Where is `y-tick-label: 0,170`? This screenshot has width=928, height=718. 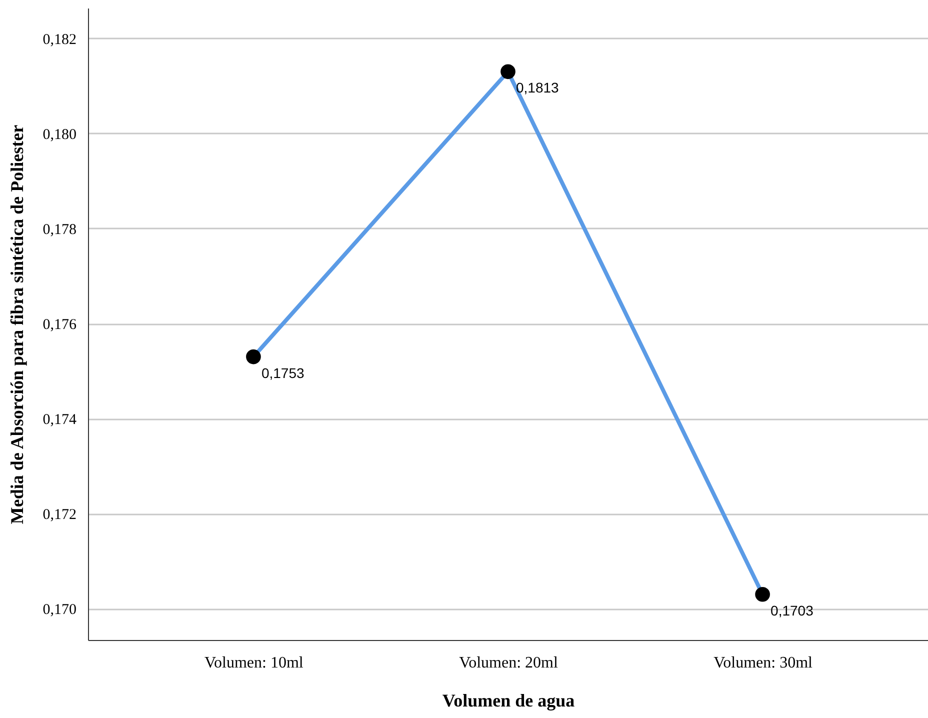
y-tick-label: 0,170 is located at coordinates (59, 610).